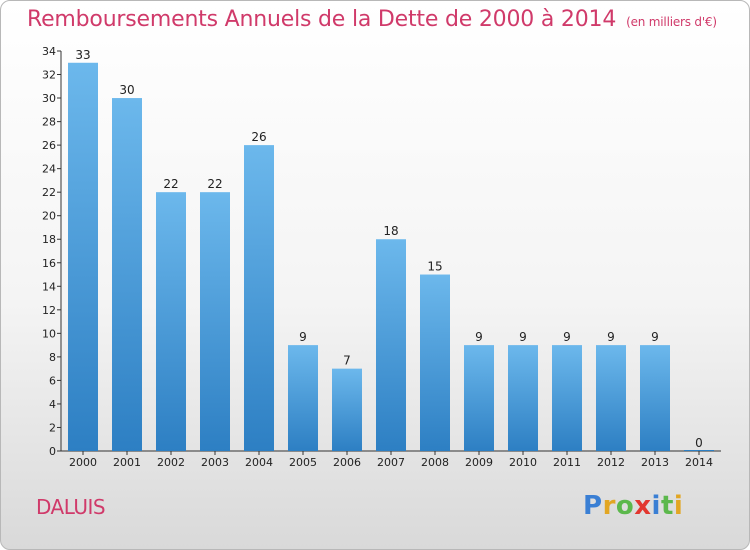  Describe the element at coordinates (479, 462) in the screenshot. I see `x-tick-label: 2009` at that location.